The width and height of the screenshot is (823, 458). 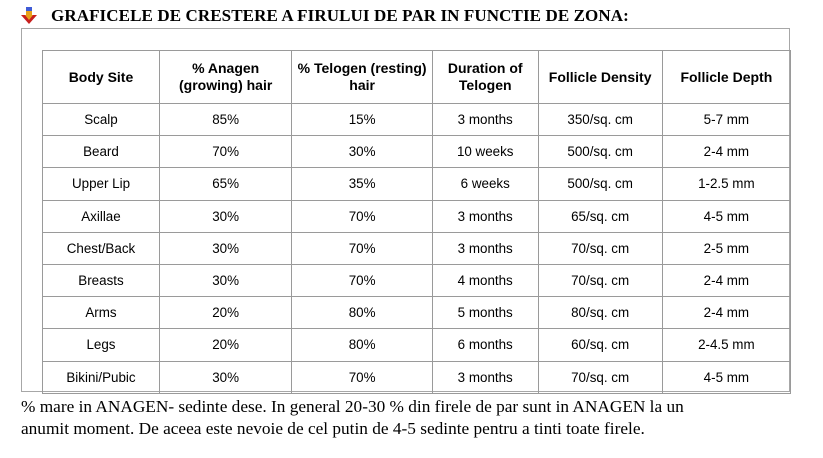 I want to click on table-row: Upper Lip 65% 35% 6 weeks 500/sq. cm 1-2.5 mm, so click(x=417, y=184).